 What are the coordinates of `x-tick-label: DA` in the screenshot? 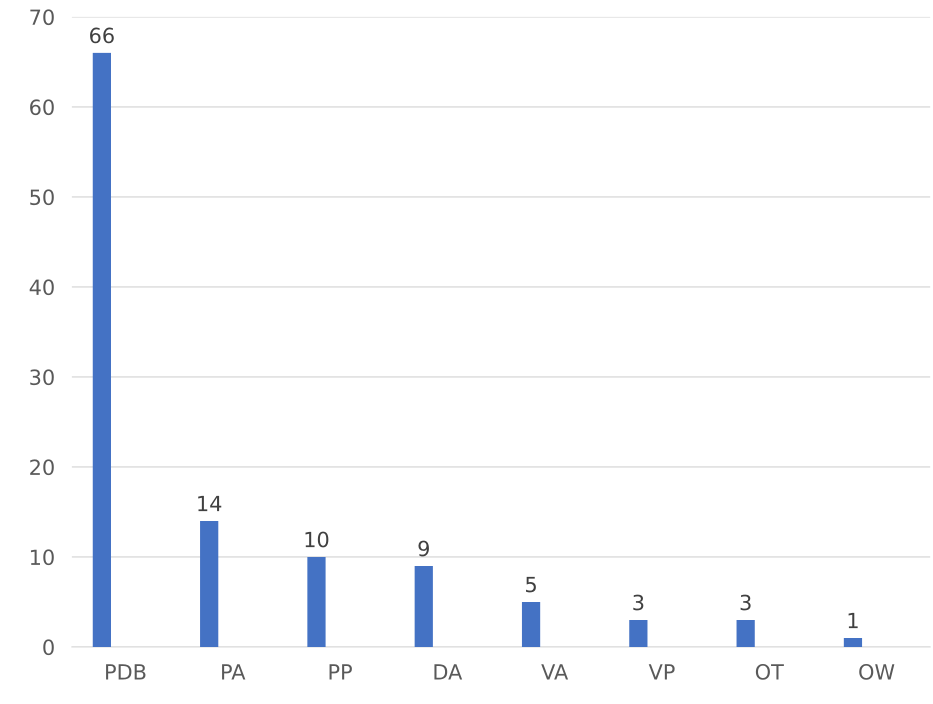 It's located at (448, 672).